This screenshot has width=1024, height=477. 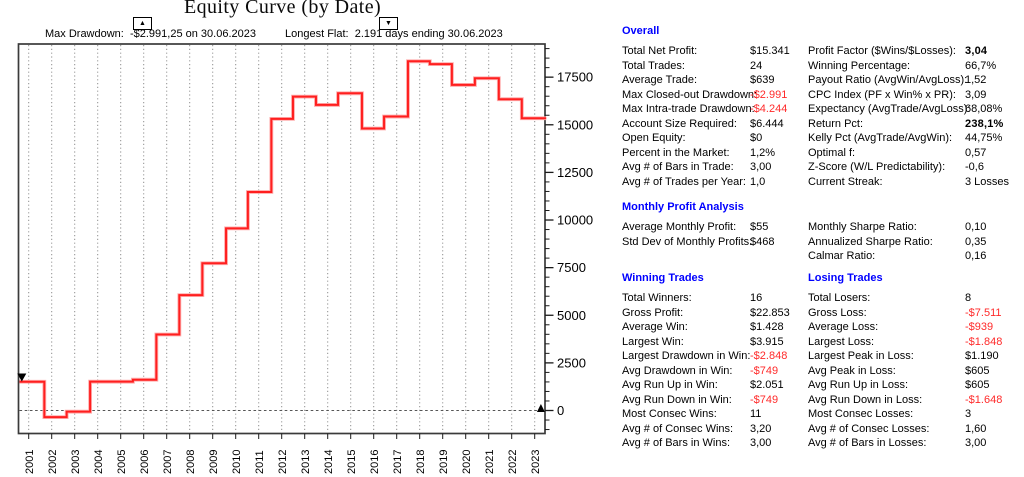 What do you see at coordinates (53, 462) in the screenshot?
I see `svg-text: 2002` at bounding box center [53, 462].